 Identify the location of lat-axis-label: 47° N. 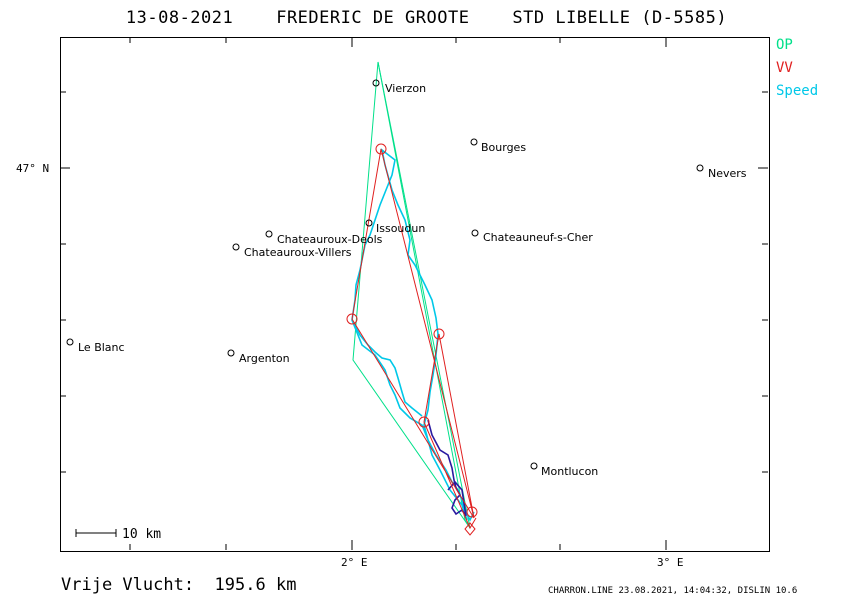
(33, 168).